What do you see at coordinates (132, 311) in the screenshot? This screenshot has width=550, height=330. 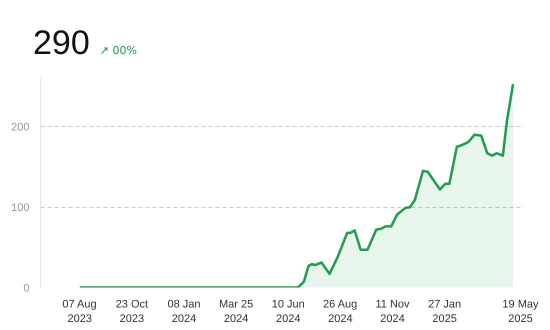 I see `x-tick-label: 23 Oct 2023` at bounding box center [132, 311].